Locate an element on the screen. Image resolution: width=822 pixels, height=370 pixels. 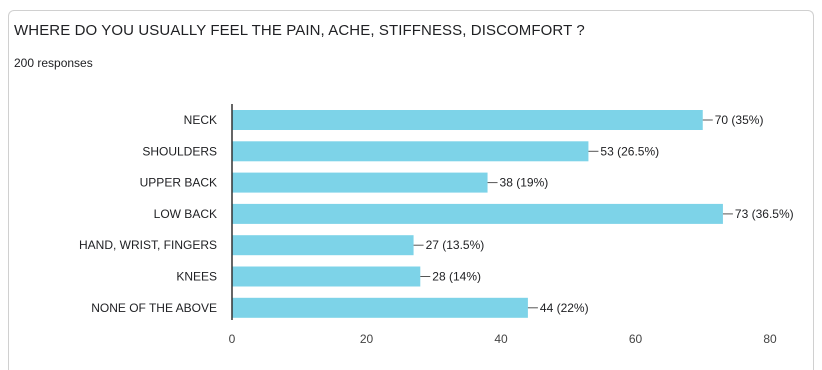
category-label: HAND, WRIST, FINGERS is located at coordinates (148, 245).